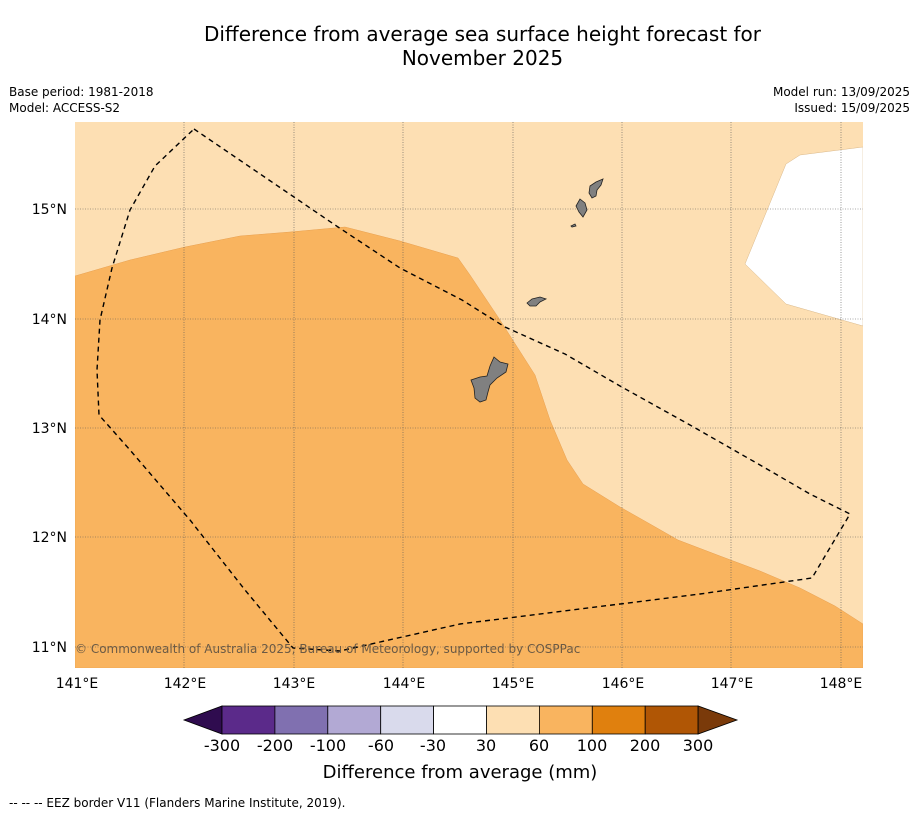 The width and height of the screenshot is (919, 816). I want to click on colorbar-tick: 60, so click(539, 745).